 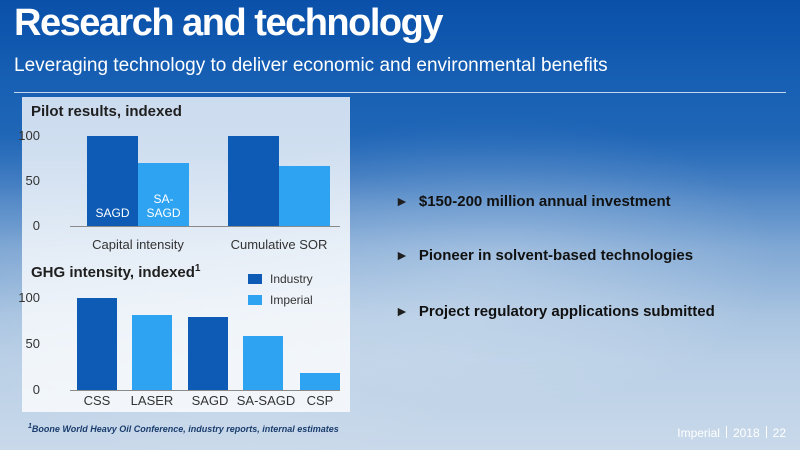 I want to click on page-number: 22, so click(x=779, y=433).